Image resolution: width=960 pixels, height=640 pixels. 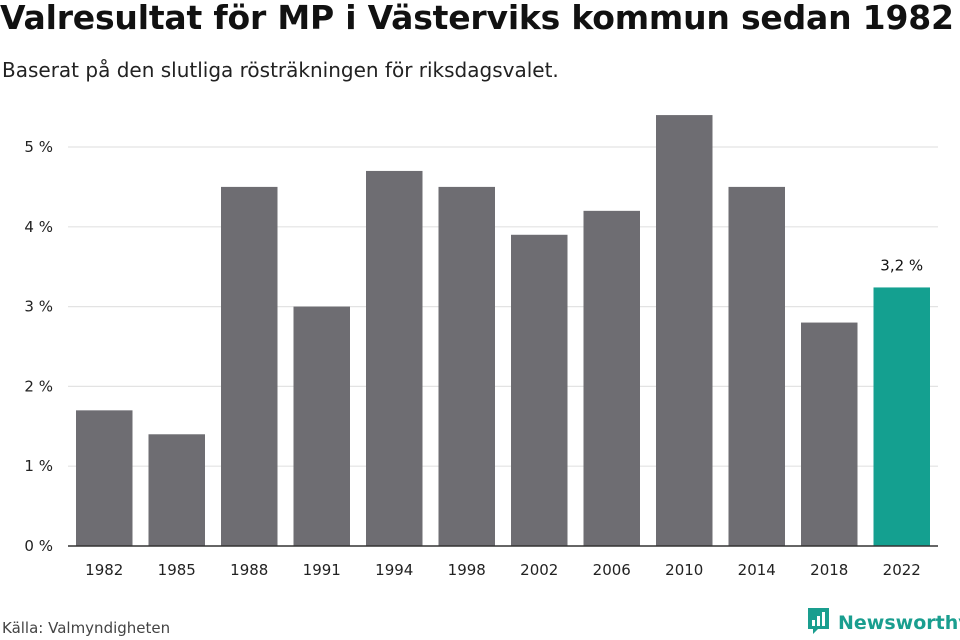 I want to click on highlight-value-label: 3,2 %, so click(x=901, y=265).